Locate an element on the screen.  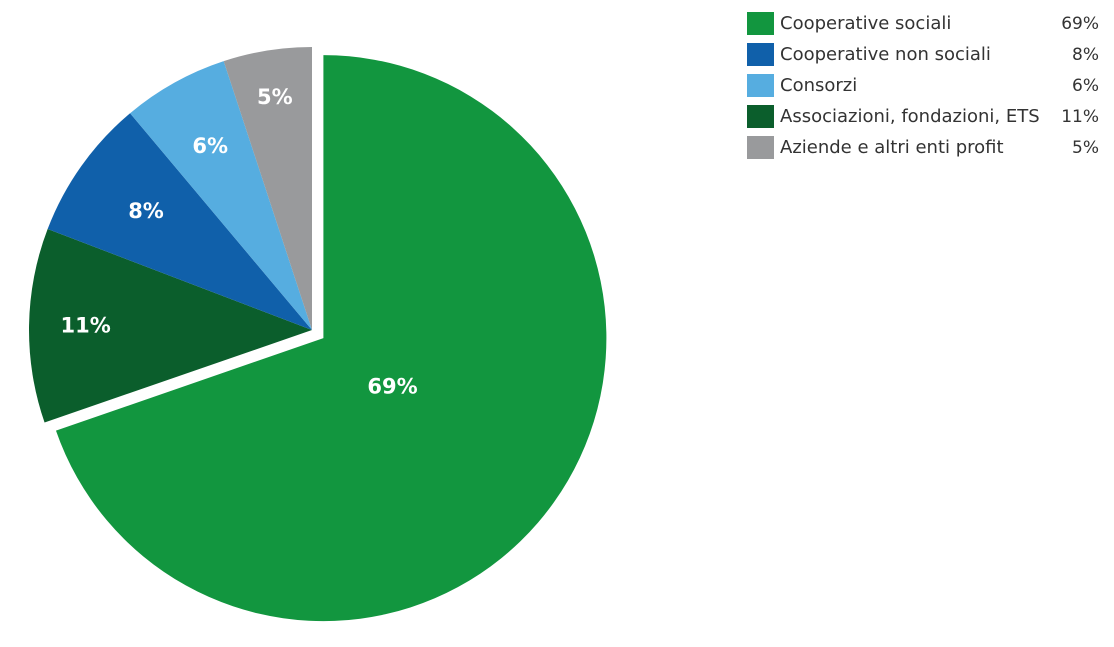
legend-value: 11% is located at coordinates (1080, 117).